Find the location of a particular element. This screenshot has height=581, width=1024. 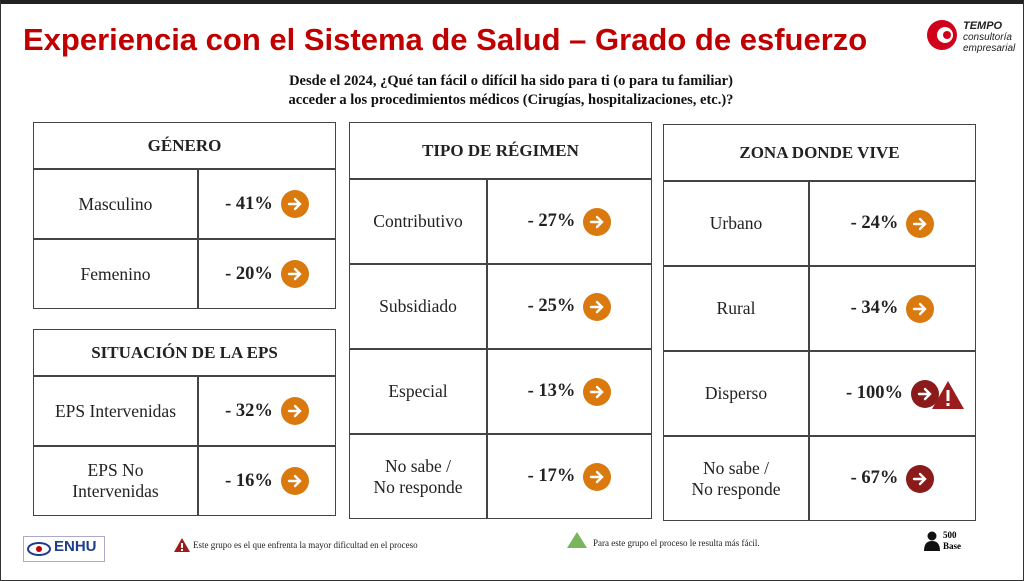

row-label: Urbano is located at coordinates (736, 223).